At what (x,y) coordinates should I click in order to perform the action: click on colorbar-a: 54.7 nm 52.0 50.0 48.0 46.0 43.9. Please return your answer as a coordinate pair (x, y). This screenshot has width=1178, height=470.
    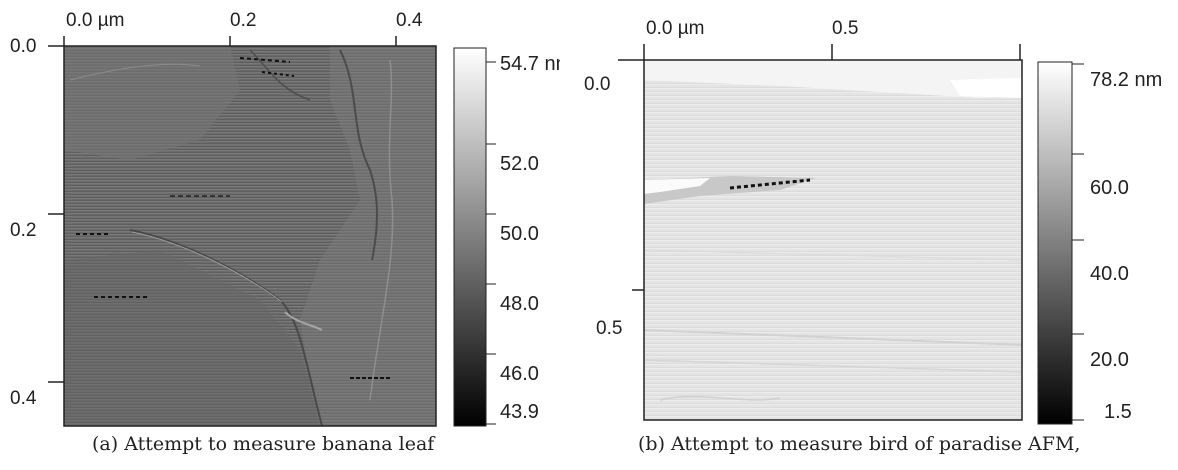
    Looking at the image, I should click on (506, 237).